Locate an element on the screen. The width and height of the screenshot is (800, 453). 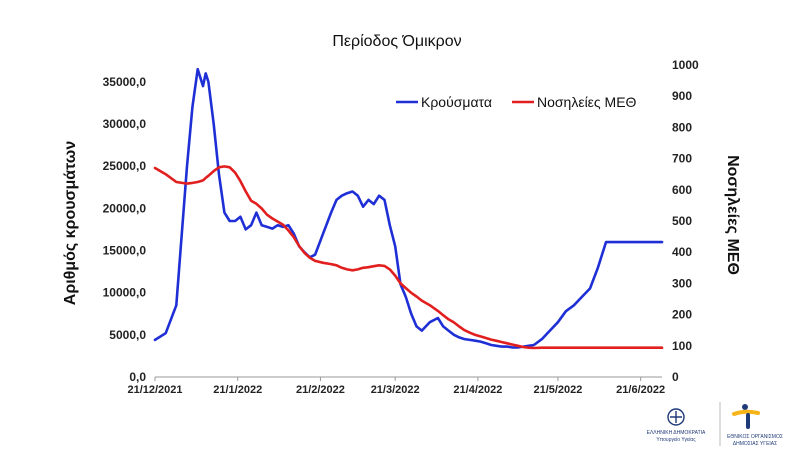
logo-right-line1: ΕΘΝΙΚΟΣ ΟΡΓΑΝΙΣΜΟΣ is located at coordinates (755, 437).